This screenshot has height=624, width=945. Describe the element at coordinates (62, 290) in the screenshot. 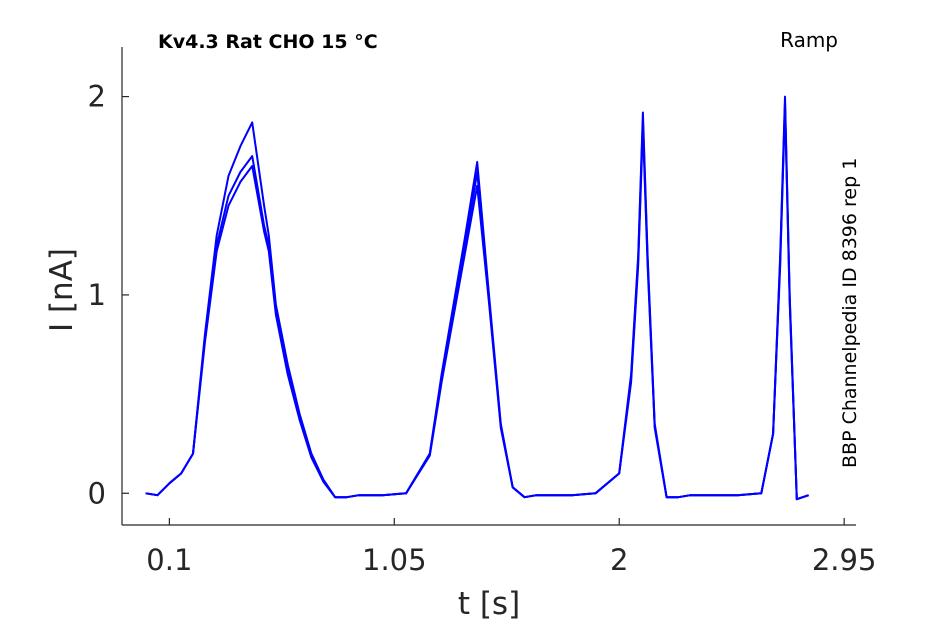

I see `y-axis-label: I [nA]` at that location.